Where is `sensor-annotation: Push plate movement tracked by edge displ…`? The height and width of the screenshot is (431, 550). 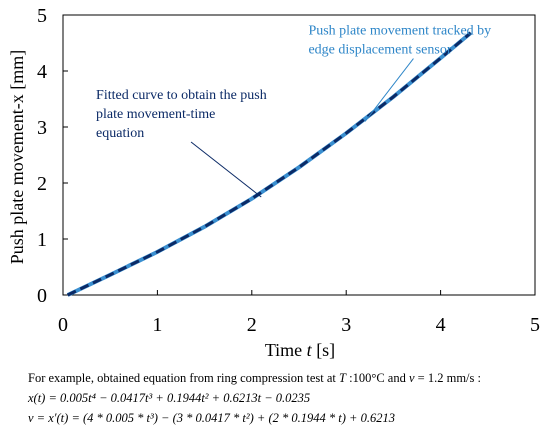 sensor-annotation: Push plate movement tracked by edge displ… is located at coordinates (399, 41).